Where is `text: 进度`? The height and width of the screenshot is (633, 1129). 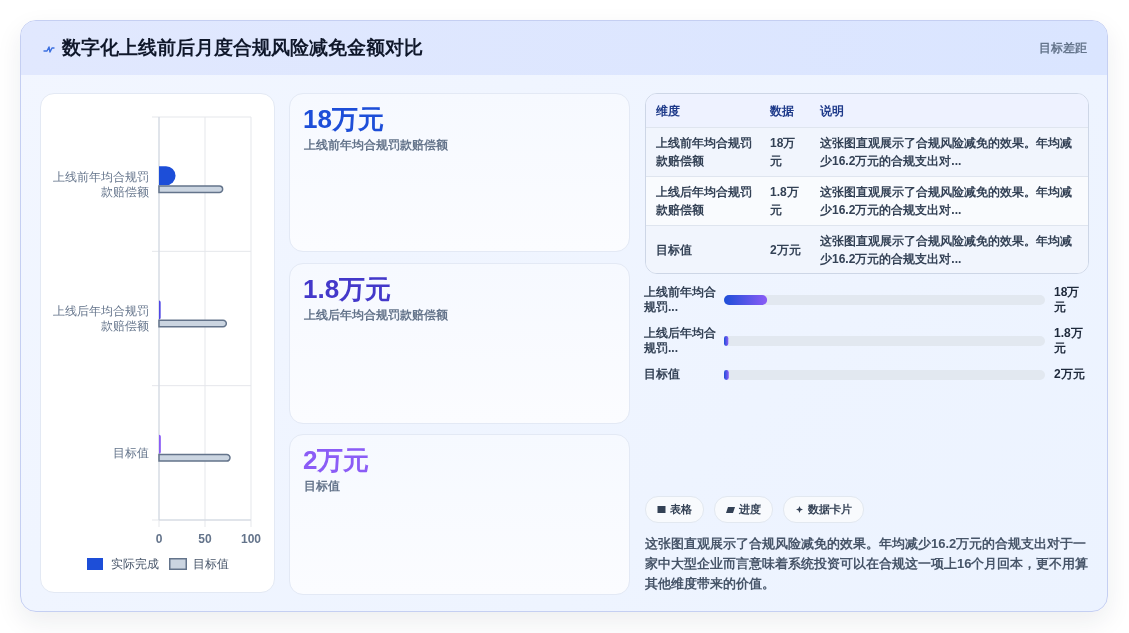
text: 进度 is located at coordinates (750, 509).